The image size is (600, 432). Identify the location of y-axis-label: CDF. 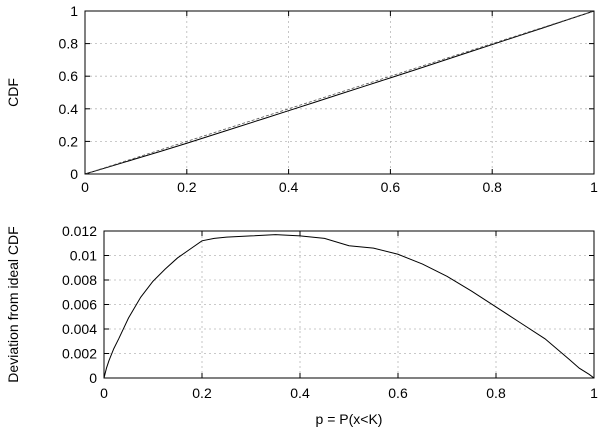
(13, 92).